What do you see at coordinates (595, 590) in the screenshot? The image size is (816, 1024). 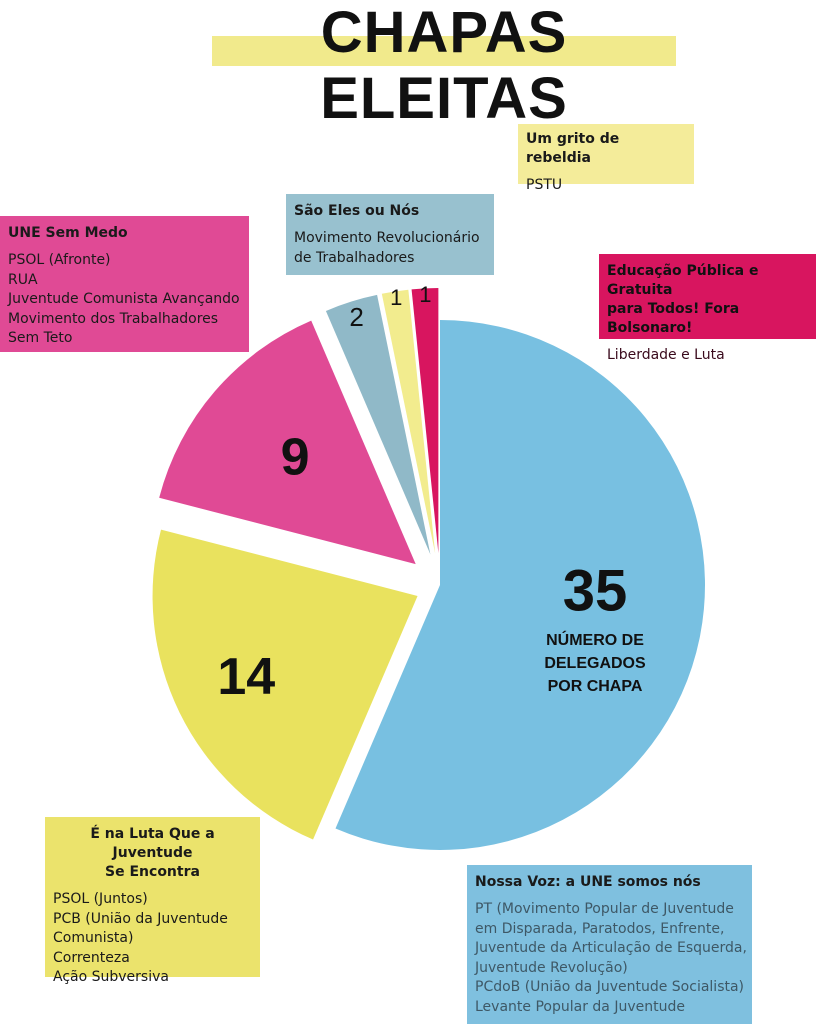 I see `slice-value-label: 35` at bounding box center [595, 590].